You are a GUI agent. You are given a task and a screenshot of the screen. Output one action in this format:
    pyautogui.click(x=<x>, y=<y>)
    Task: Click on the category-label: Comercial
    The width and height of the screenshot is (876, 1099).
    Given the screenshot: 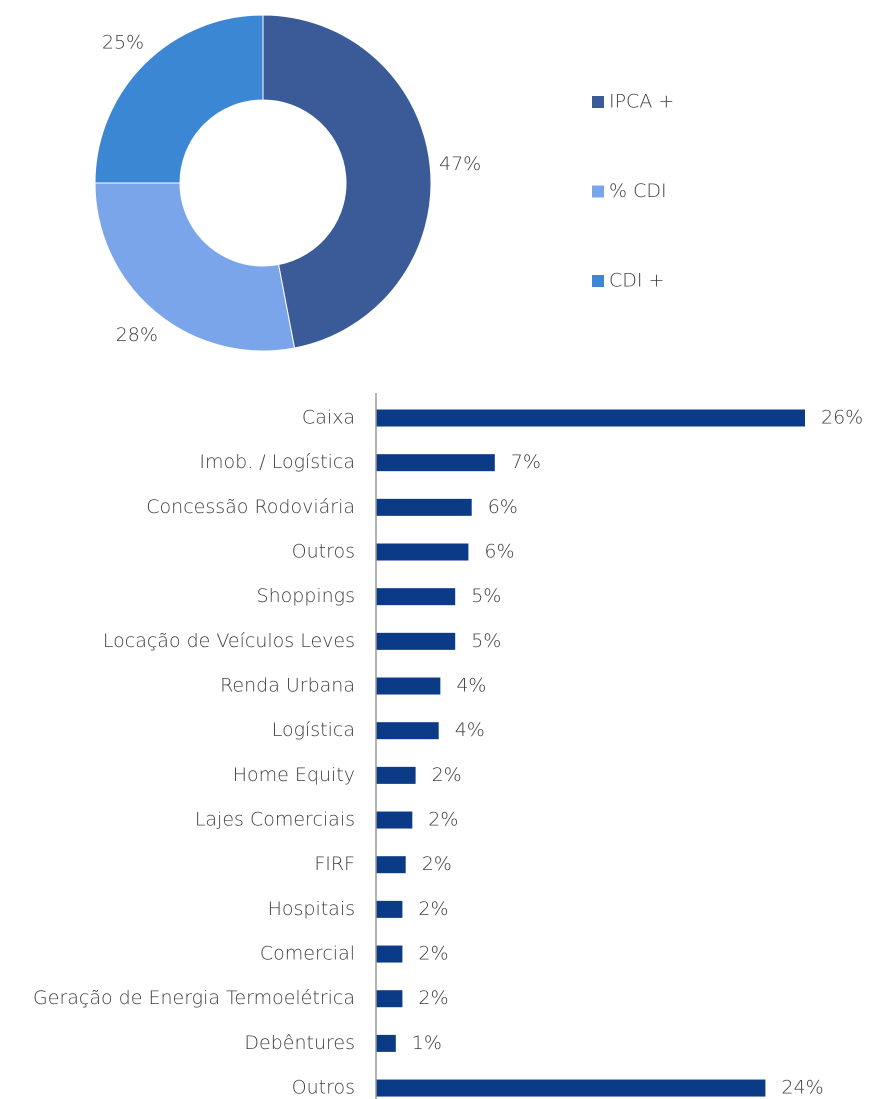 What is the action you would take?
    pyautogui.click(x=307, y=954)
    